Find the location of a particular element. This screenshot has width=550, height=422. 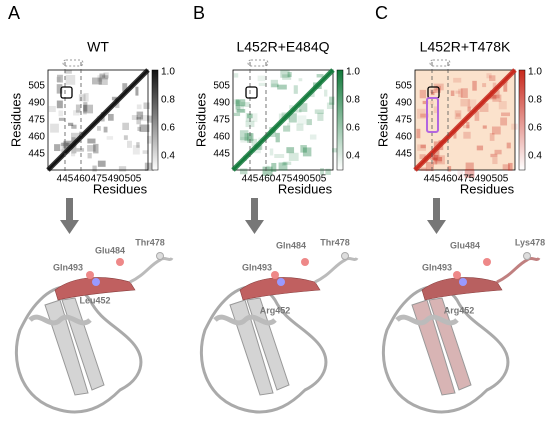

x-tick-label: 505 is located at coordinates (318, 179).